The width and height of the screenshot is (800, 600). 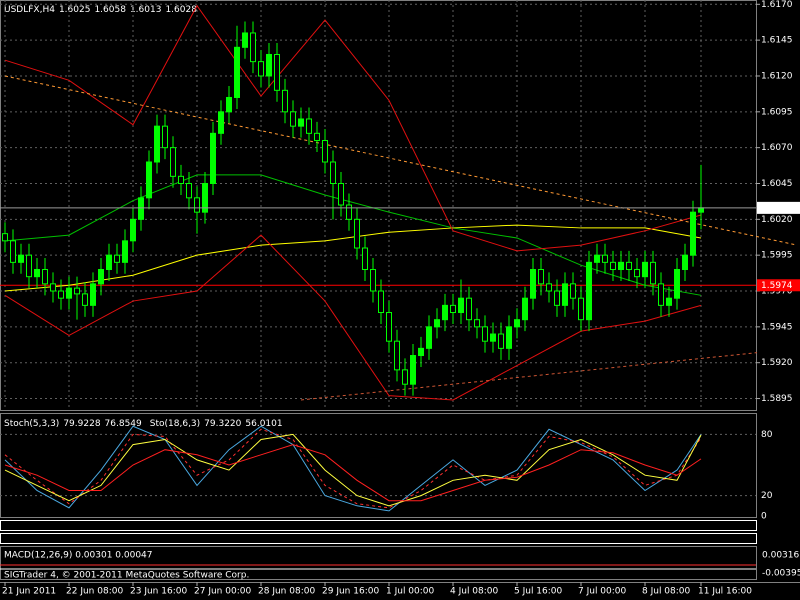 I want to click on stoch-tick-label: 80, so click(x=767, y=435).